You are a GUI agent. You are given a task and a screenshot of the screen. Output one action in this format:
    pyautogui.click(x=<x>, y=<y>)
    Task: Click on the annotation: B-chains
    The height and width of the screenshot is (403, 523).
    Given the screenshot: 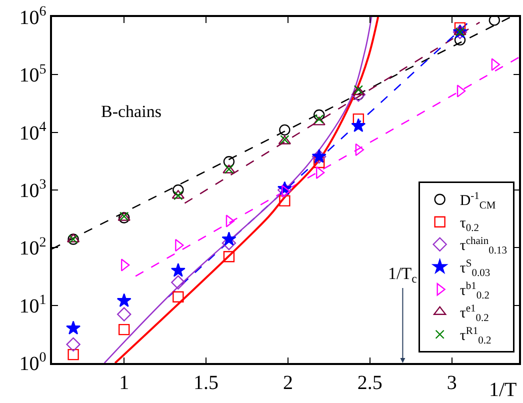 What is the action you would take?
    pyautogui.click(x=131, y=111)
    